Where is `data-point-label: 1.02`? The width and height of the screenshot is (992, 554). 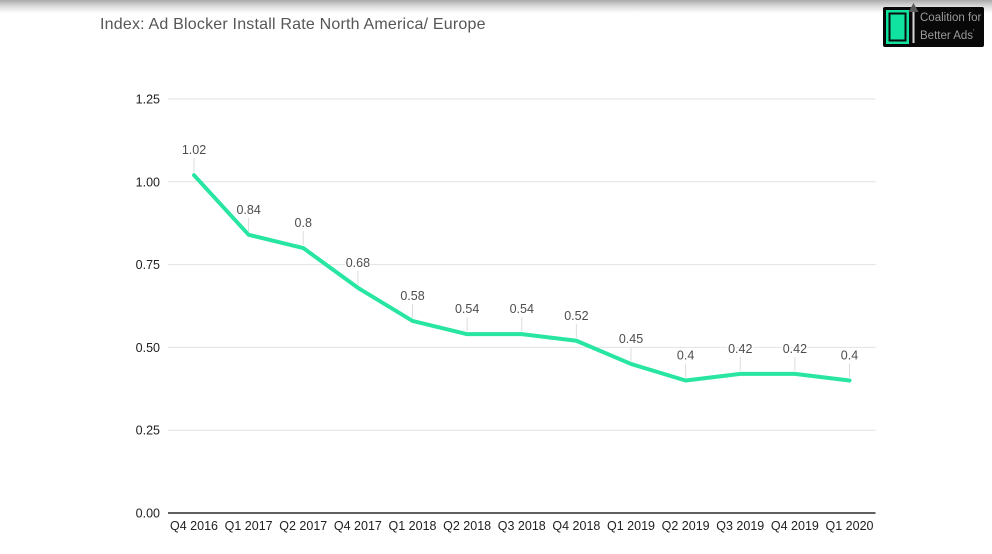
data-point-label: 1.02 is located at coordinates (194, 150).